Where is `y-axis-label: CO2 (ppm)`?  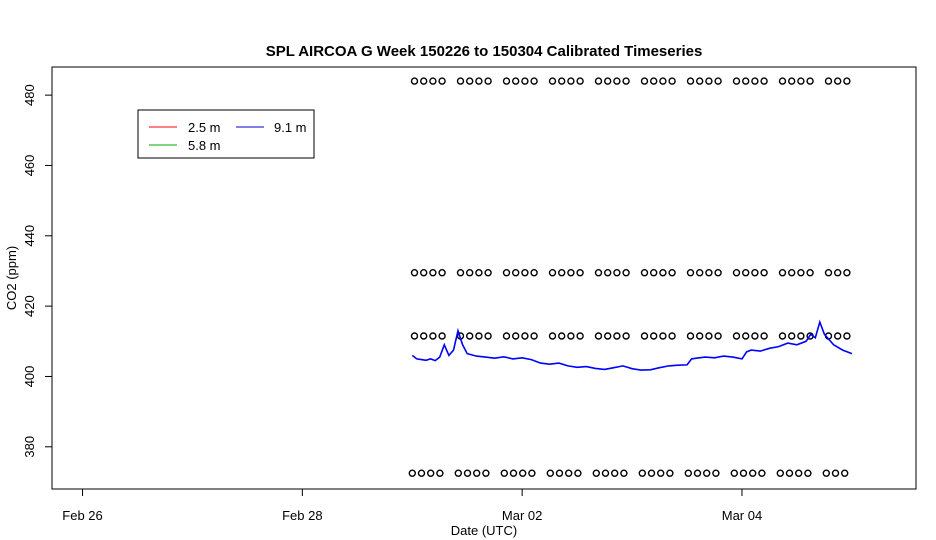 y-axis-label: CO2 (ppm) is located at coordinates (11, 278).